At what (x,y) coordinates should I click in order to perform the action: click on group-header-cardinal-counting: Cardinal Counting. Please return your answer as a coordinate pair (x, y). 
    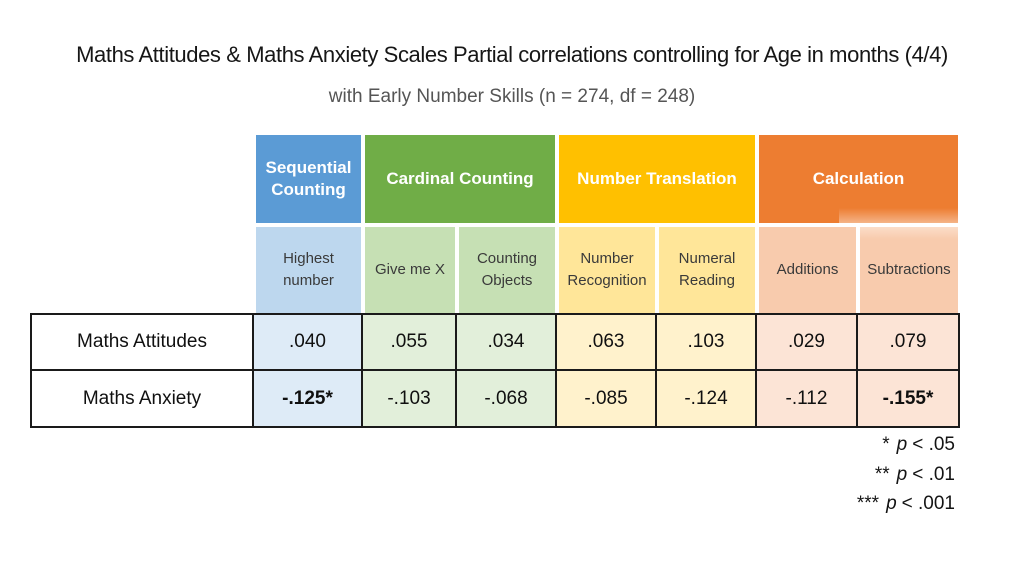
    Looking at the image, I should click on (460, 179).